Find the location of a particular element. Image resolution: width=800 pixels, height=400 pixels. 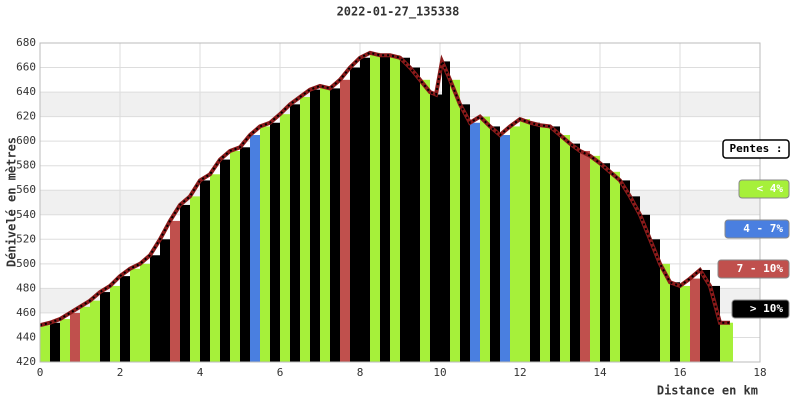

y-tick-label: 680 is located at coordinates (26, 42).